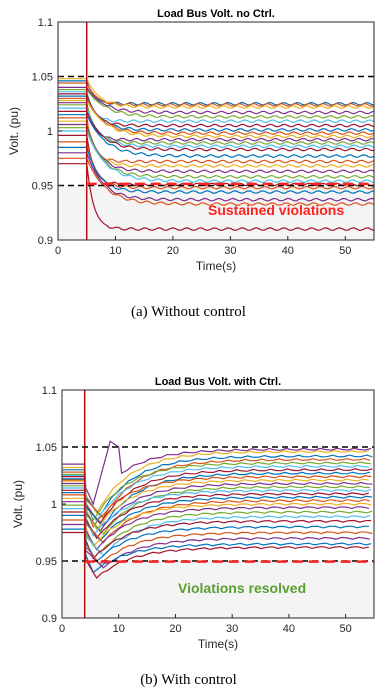 The image size is (377, 698). What do you see at coordinates (216, 14) in the screenshot?
I see `chart-title: Load Bus Volt. no Ctrl.` at bounding box center [216, 14].